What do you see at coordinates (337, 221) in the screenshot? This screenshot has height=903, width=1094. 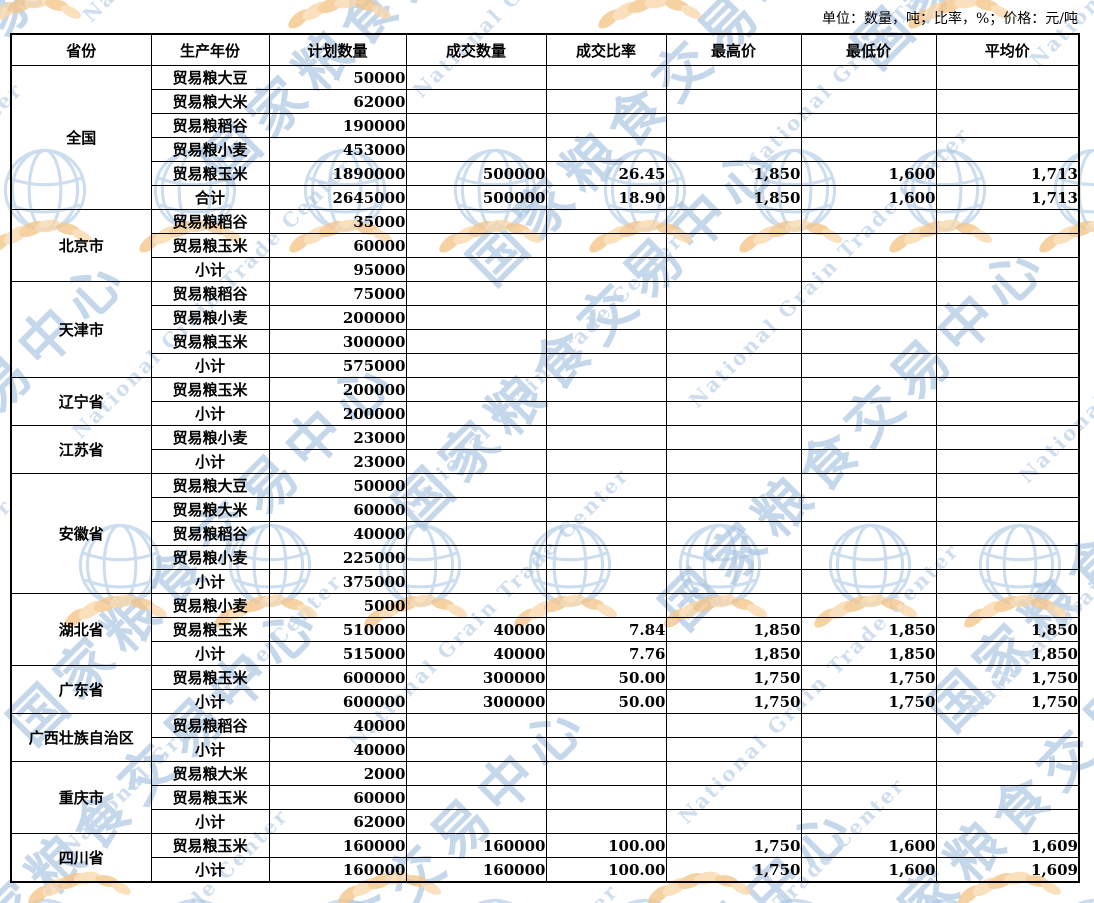 I see `value-cell: 35000` at bounding box center [337, 221].